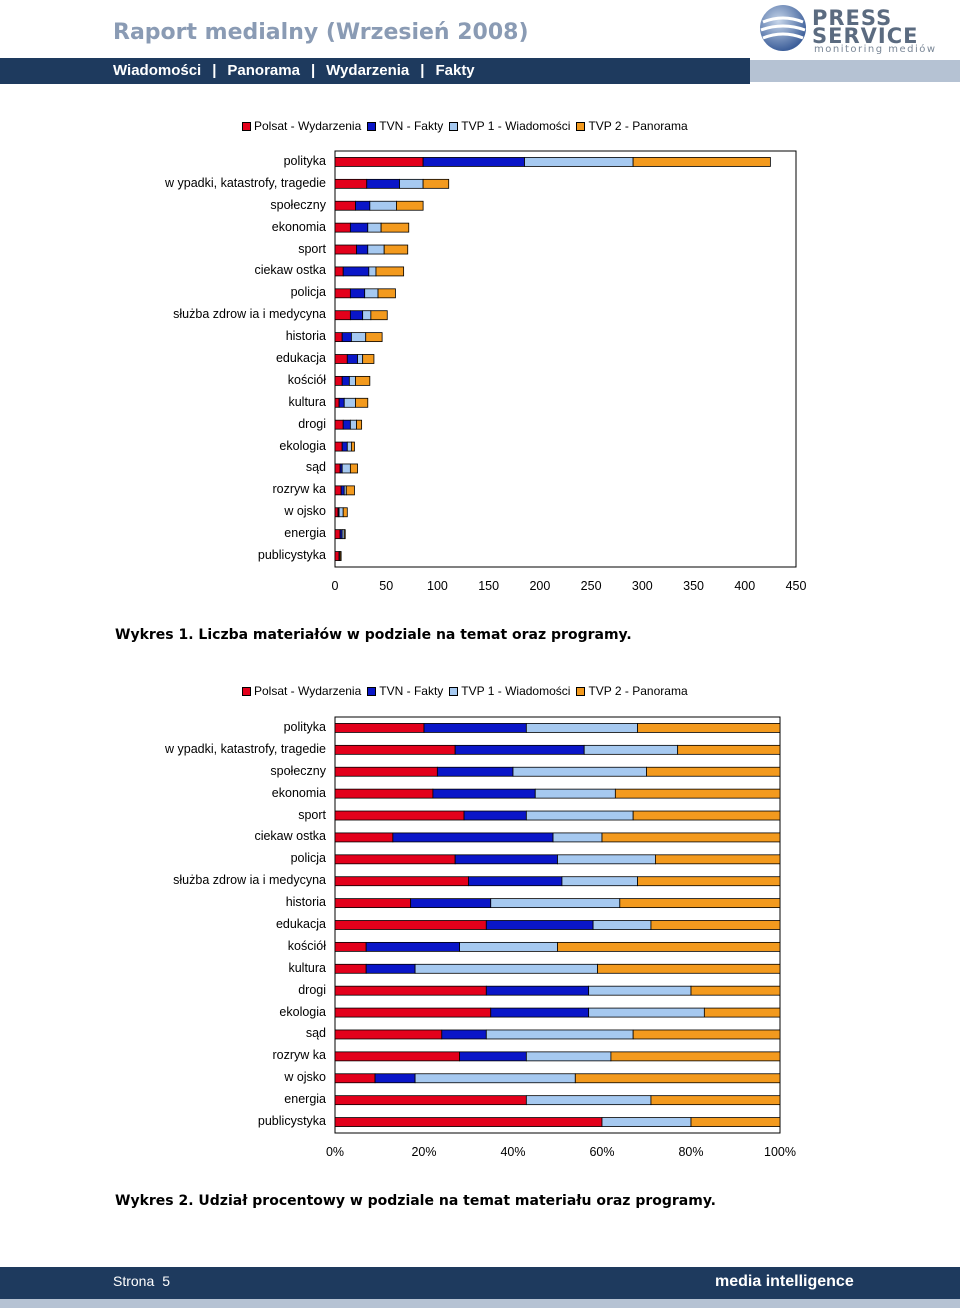  What do you see at coordinates (315, 1033) in the screenshot?
I see `category-label: sąd` at bounding box center [315, 1033].